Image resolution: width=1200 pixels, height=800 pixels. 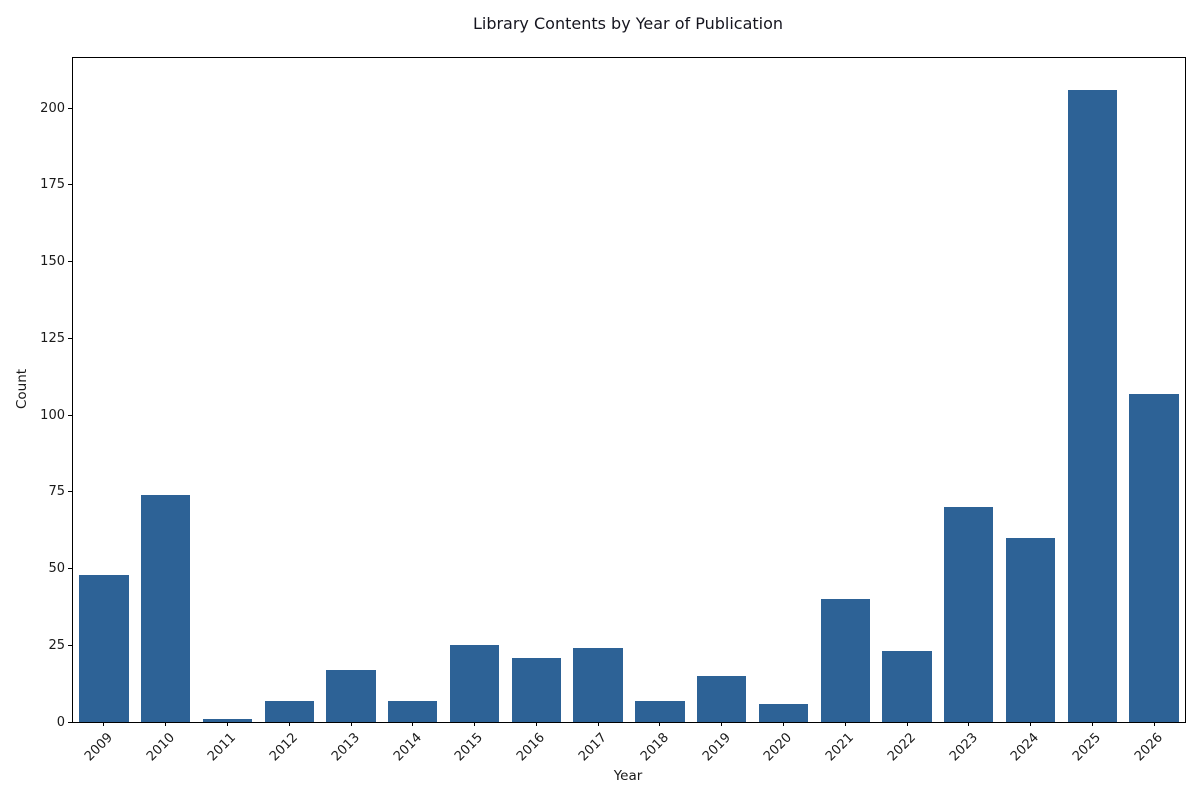 I want to click on x-tick-label-2023: 2023, so click(x=963, y=747).